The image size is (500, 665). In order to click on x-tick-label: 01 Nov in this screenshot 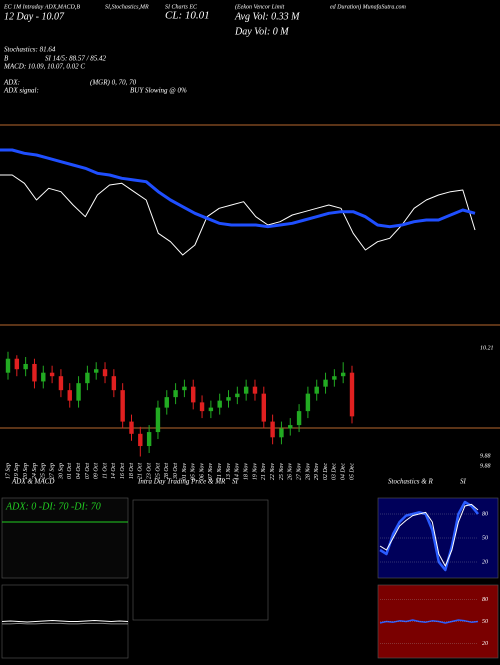, I will do `click(185, 472)`.